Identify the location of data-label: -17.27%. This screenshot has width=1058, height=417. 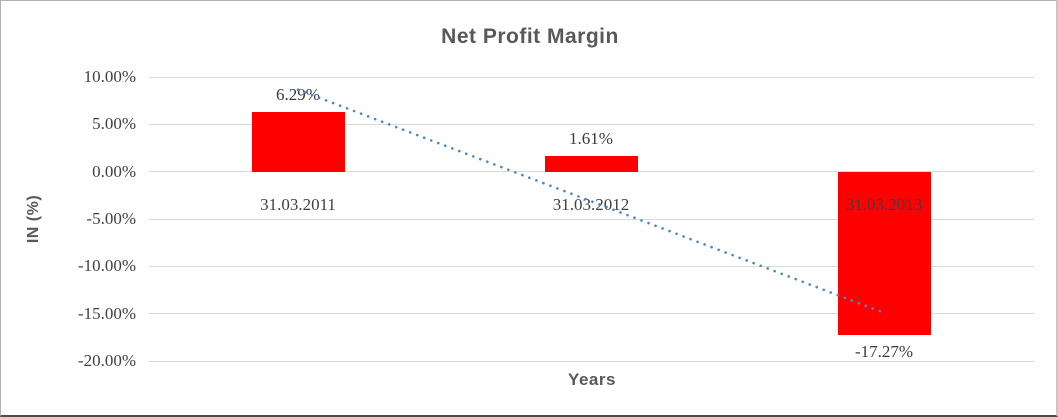
(884, 352).